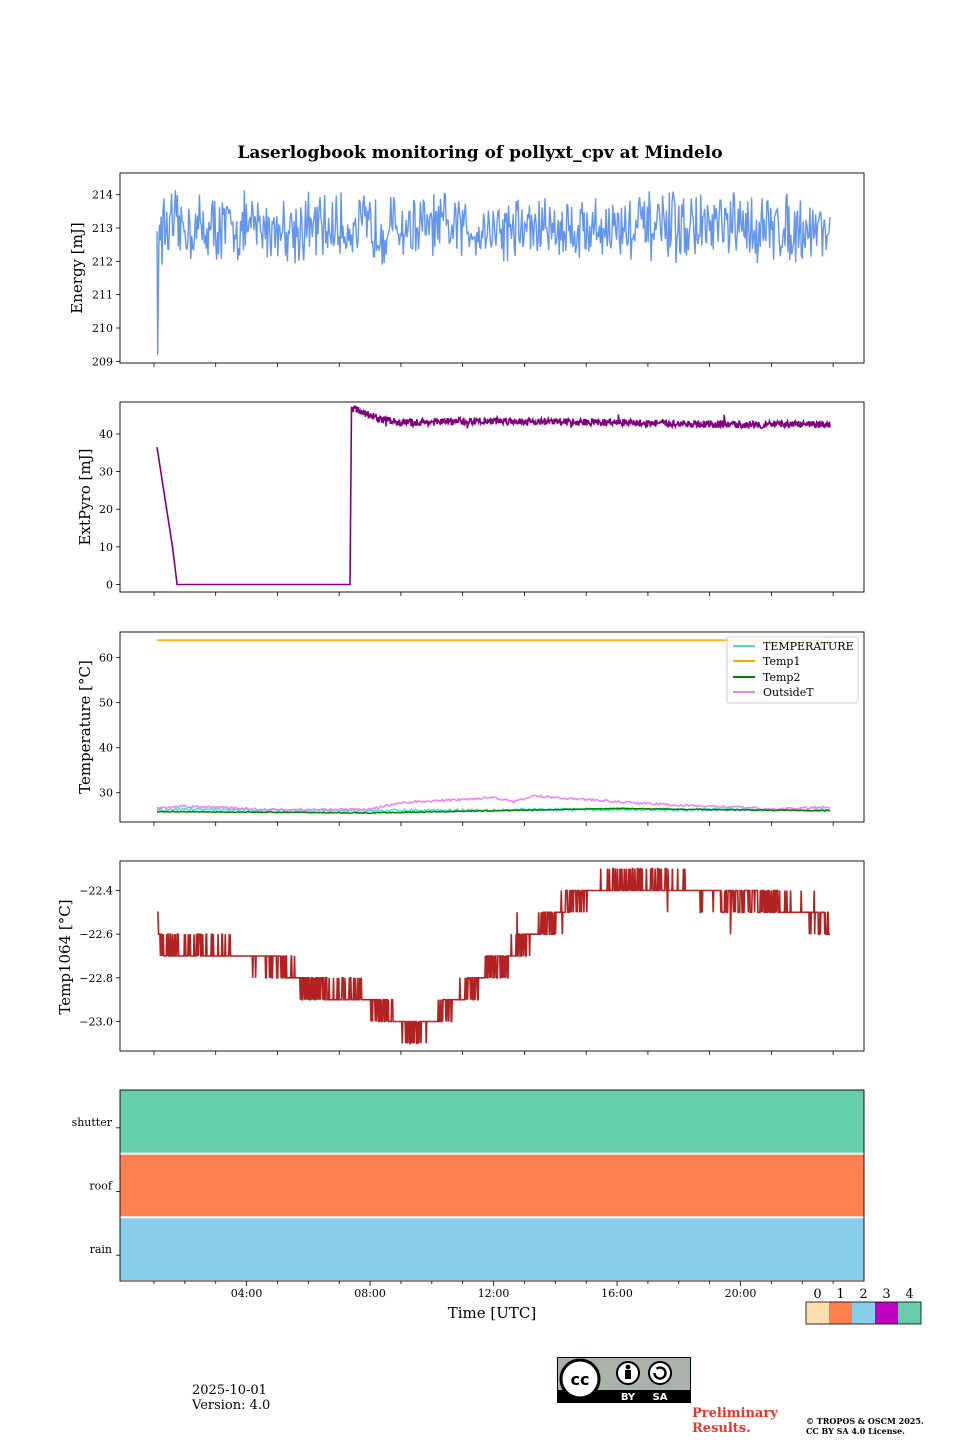  I want to click on y-tick-label: 209, so click(102, 361).